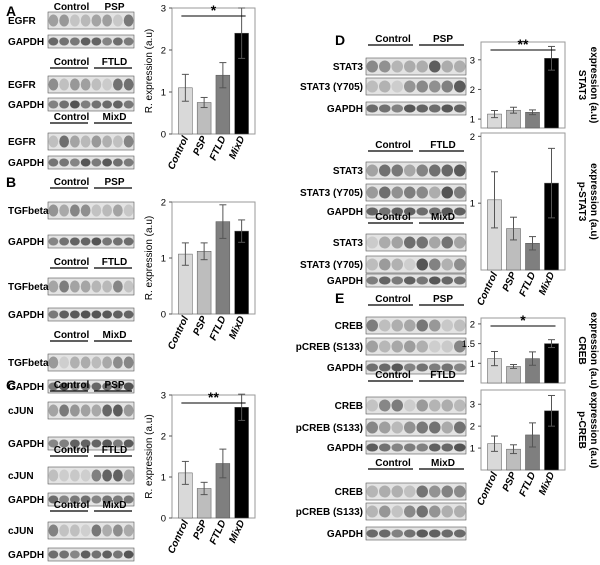  What do you see at coordinates (241, 272) in the screenshot?
I see `bar-mixd` at bounding box center [241, 272].